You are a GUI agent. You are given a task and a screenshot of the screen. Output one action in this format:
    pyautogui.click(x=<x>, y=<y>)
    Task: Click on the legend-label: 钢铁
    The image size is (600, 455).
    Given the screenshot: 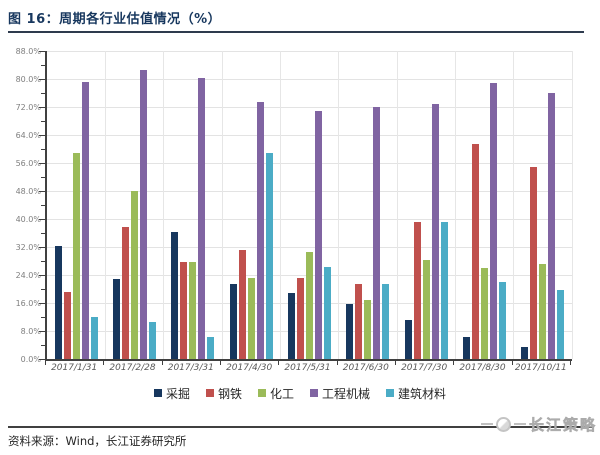 What is the action you would take?
    pyautogui.click(x=229, y=393)
    